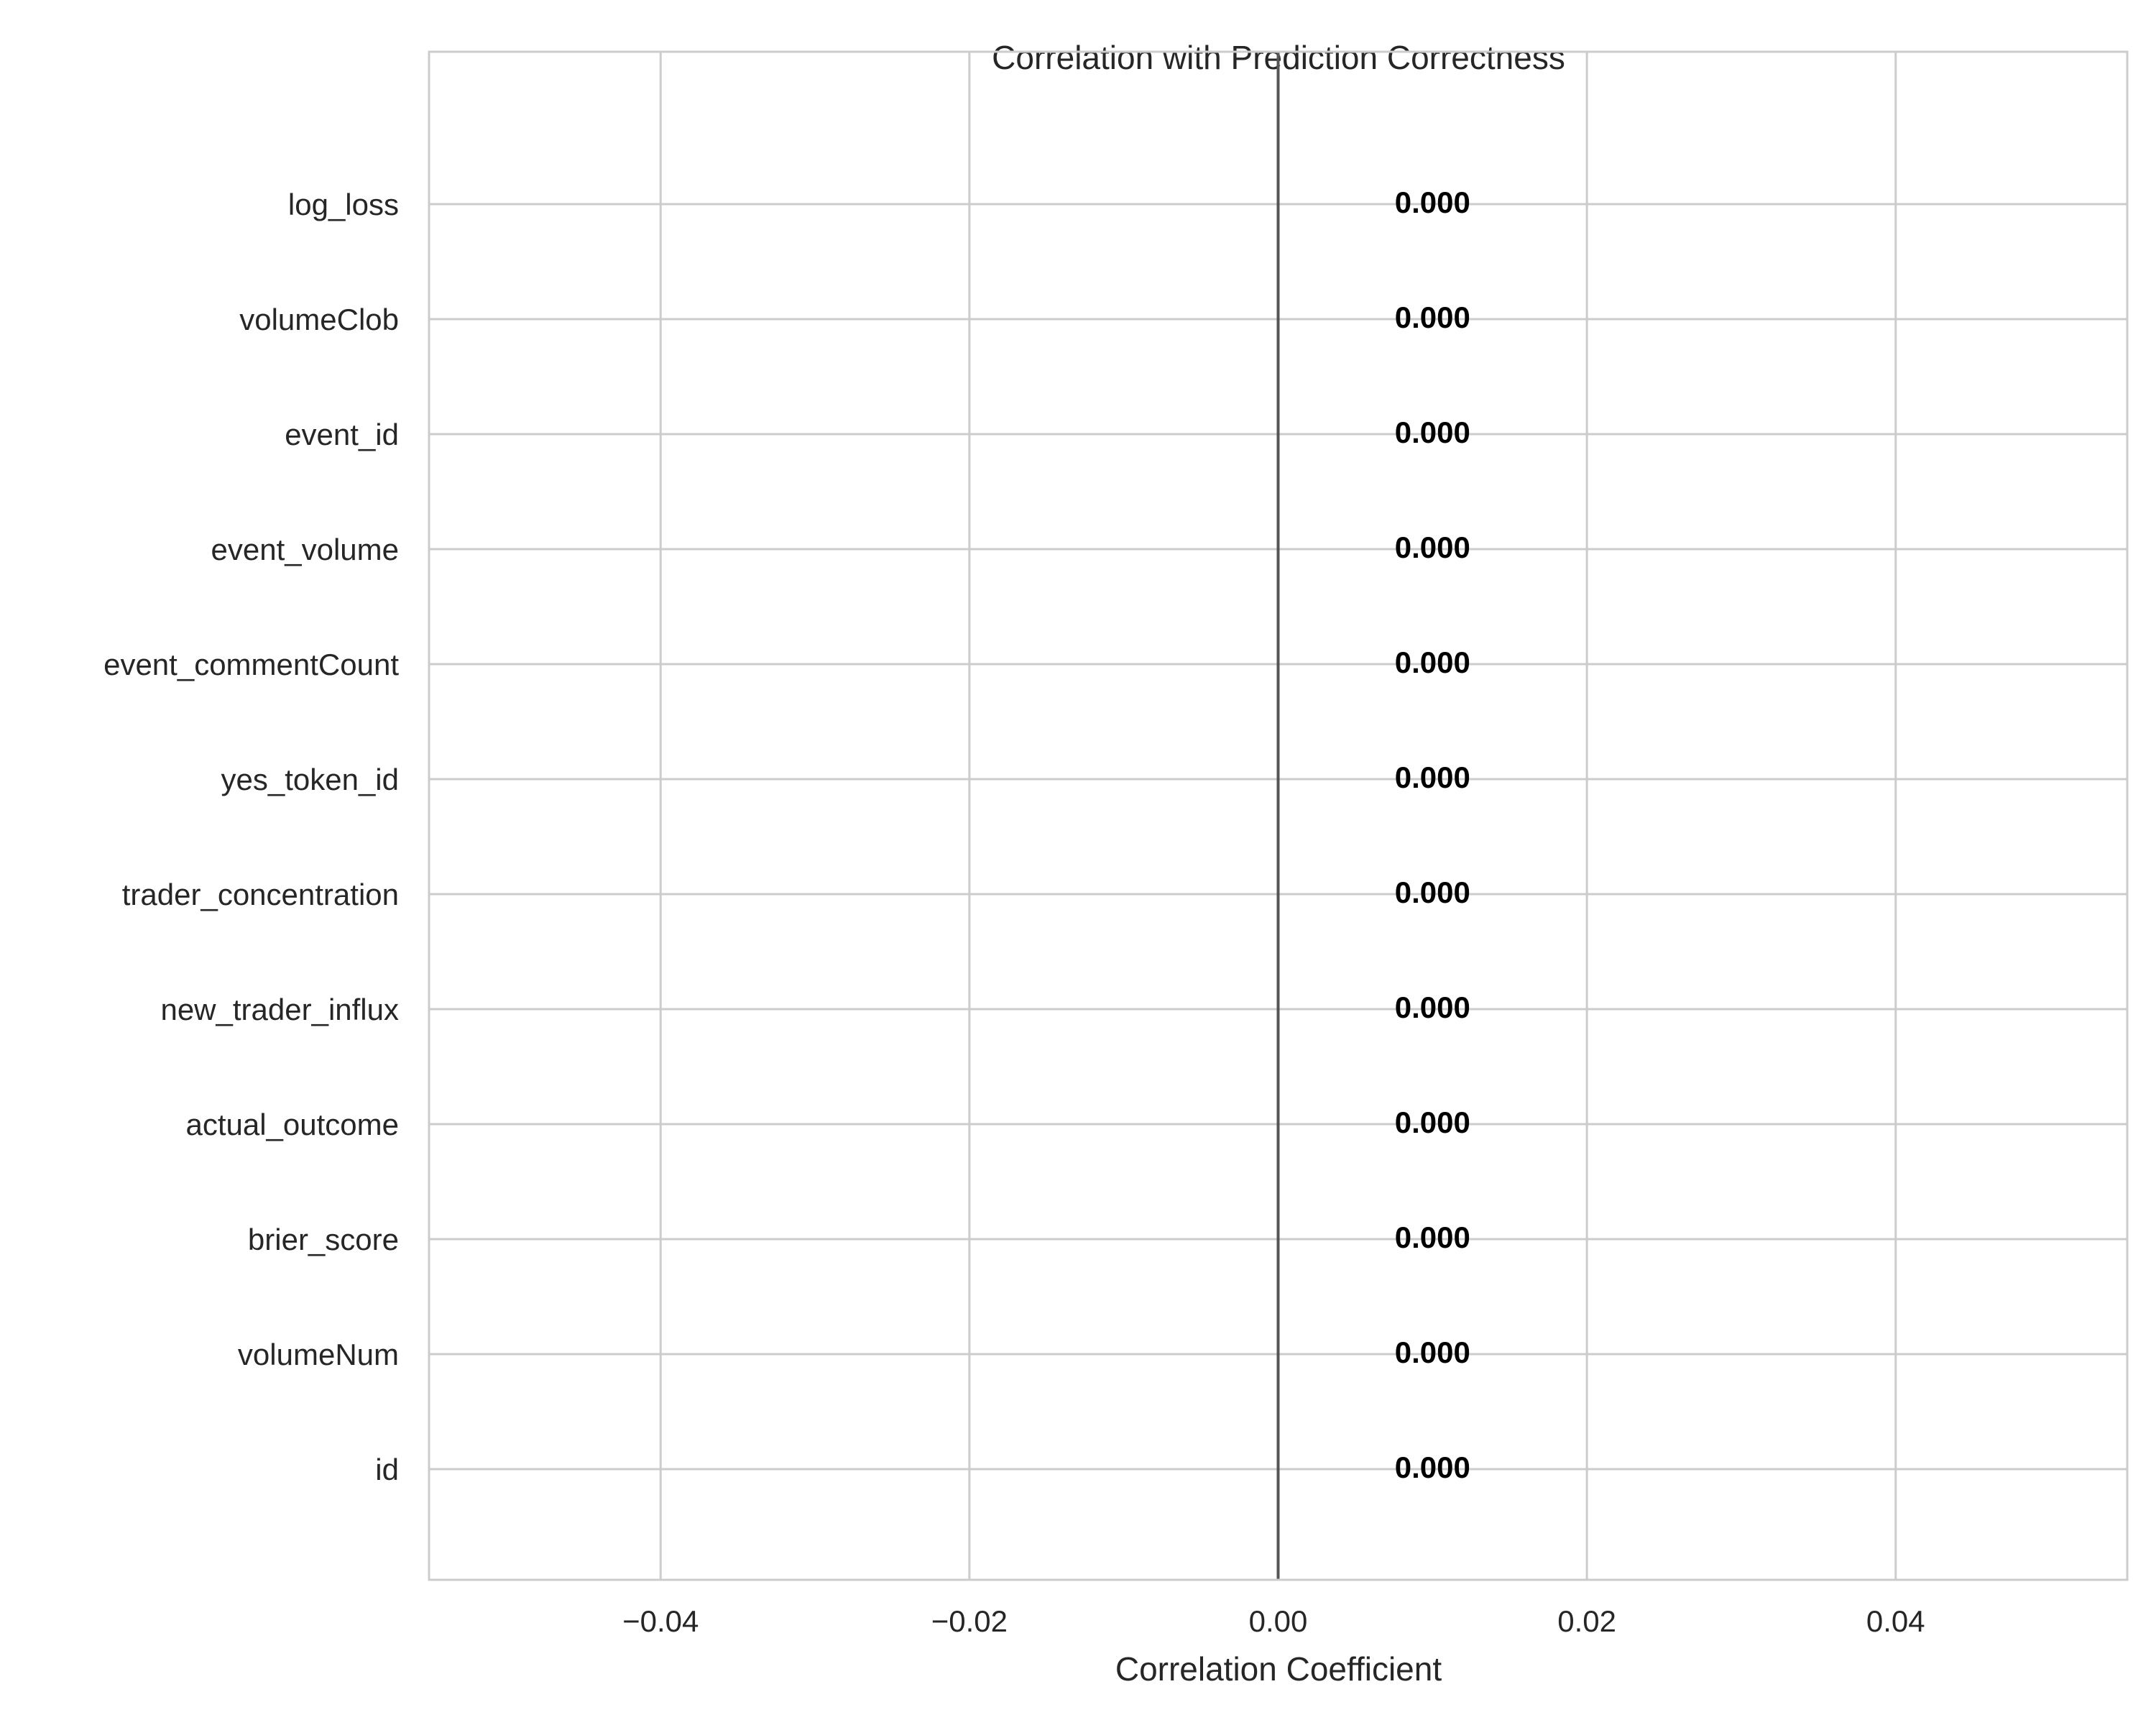  I want to click on y-tick-label-yes_token_id: yes_token_id, so click(310, 779).